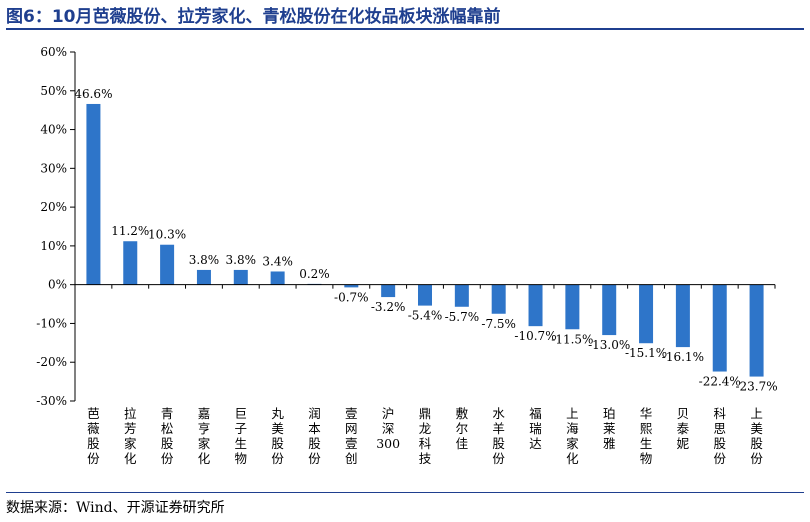 This screenshot has height=522, width=810. I want to click on data-label: -5.7%, so click(462, 317).